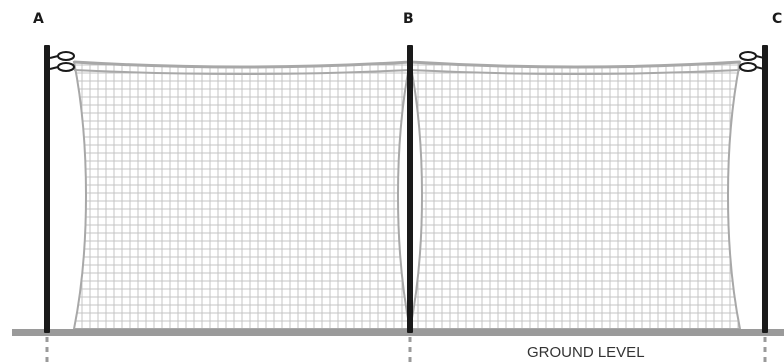 This screenshot has height=363, width=784. Describe the element at coordinates (752, 67) in the screenshot. I see `turnbuckle-c-lower` at that location.